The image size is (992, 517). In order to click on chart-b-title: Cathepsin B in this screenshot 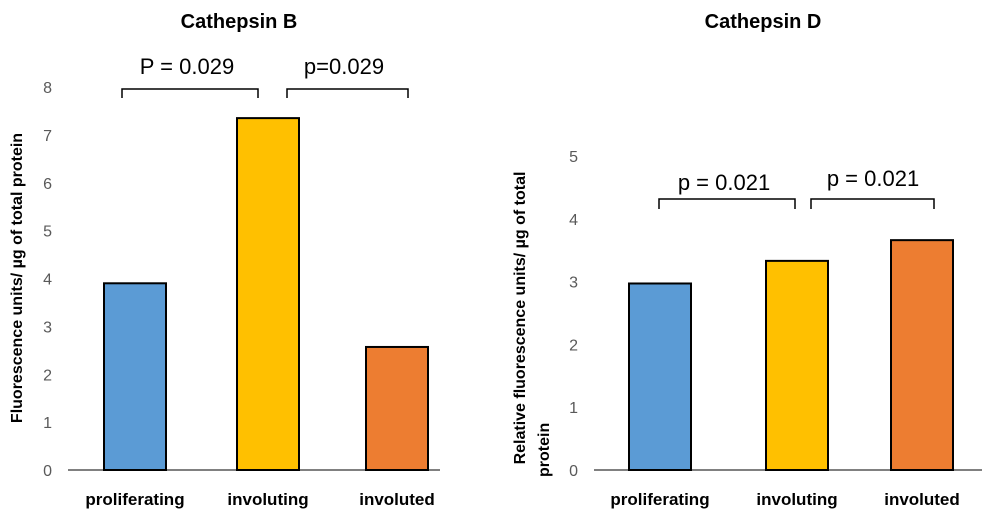, I will do `click(239, 22)`.